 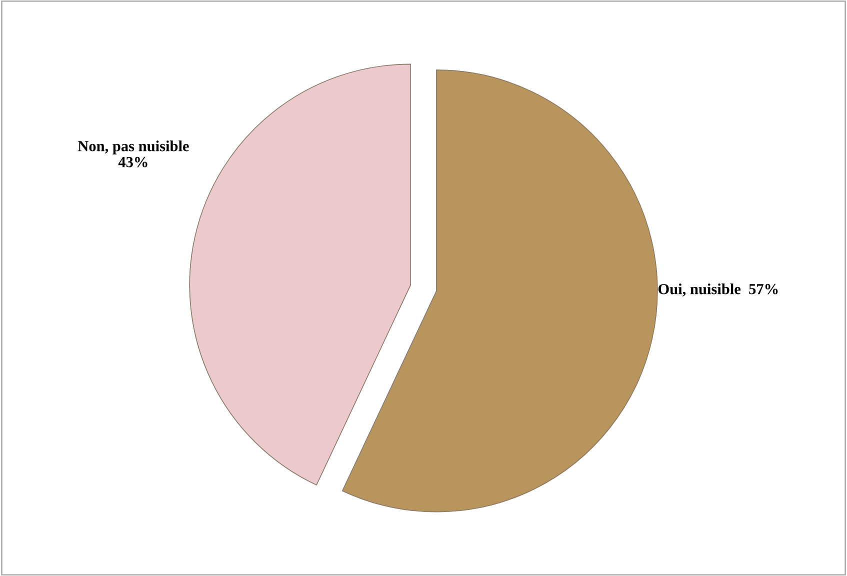 What do you see at coordinates (133, 147) in the screenshot?
I see `slice-label: Non, pas nuisible` at bounding box center [133, 147].